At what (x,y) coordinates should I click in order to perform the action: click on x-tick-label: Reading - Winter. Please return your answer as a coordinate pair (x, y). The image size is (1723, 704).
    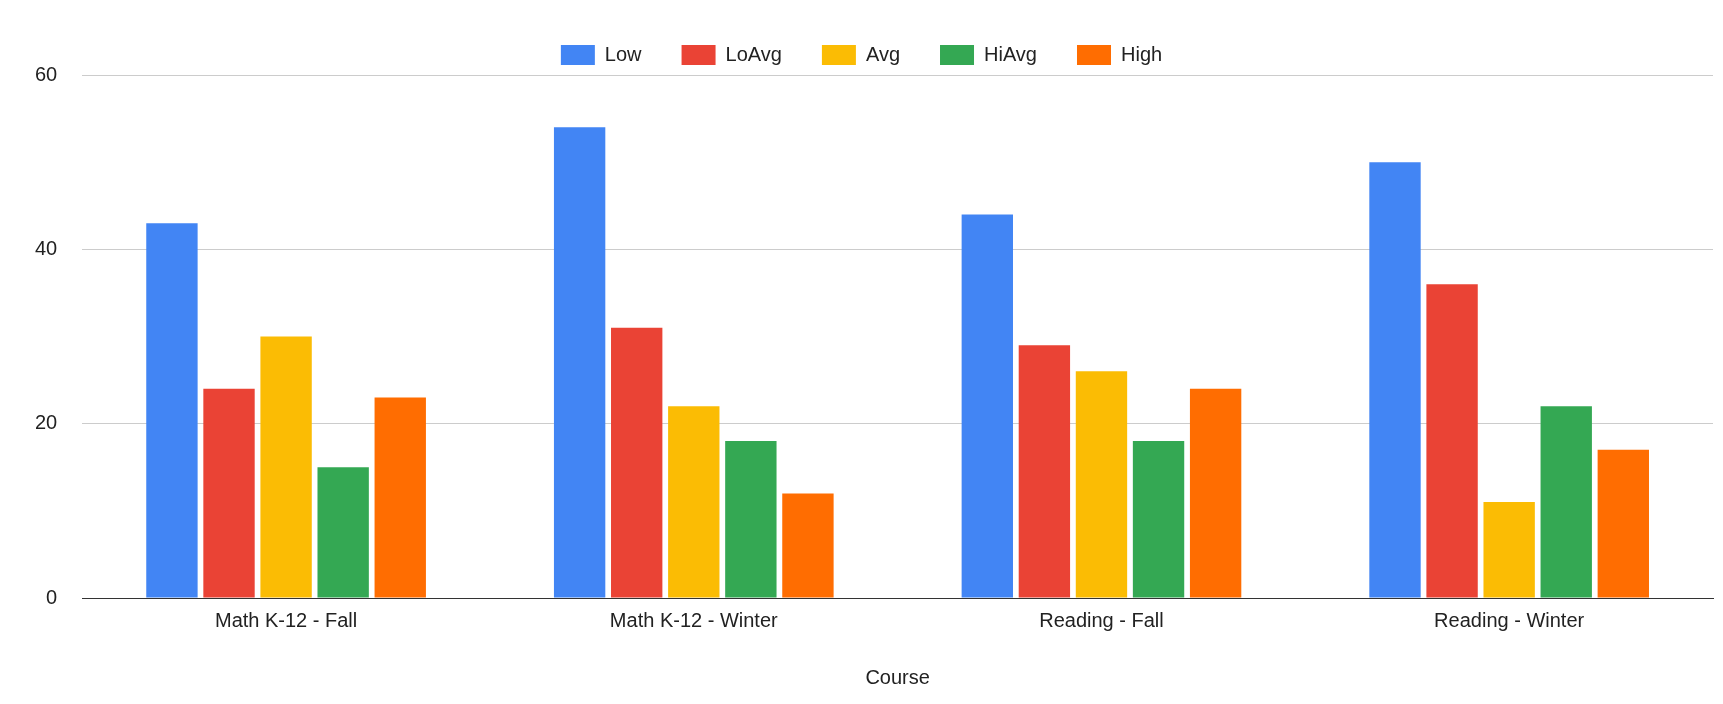
    Looking at the image, I should click on (1509, 619).